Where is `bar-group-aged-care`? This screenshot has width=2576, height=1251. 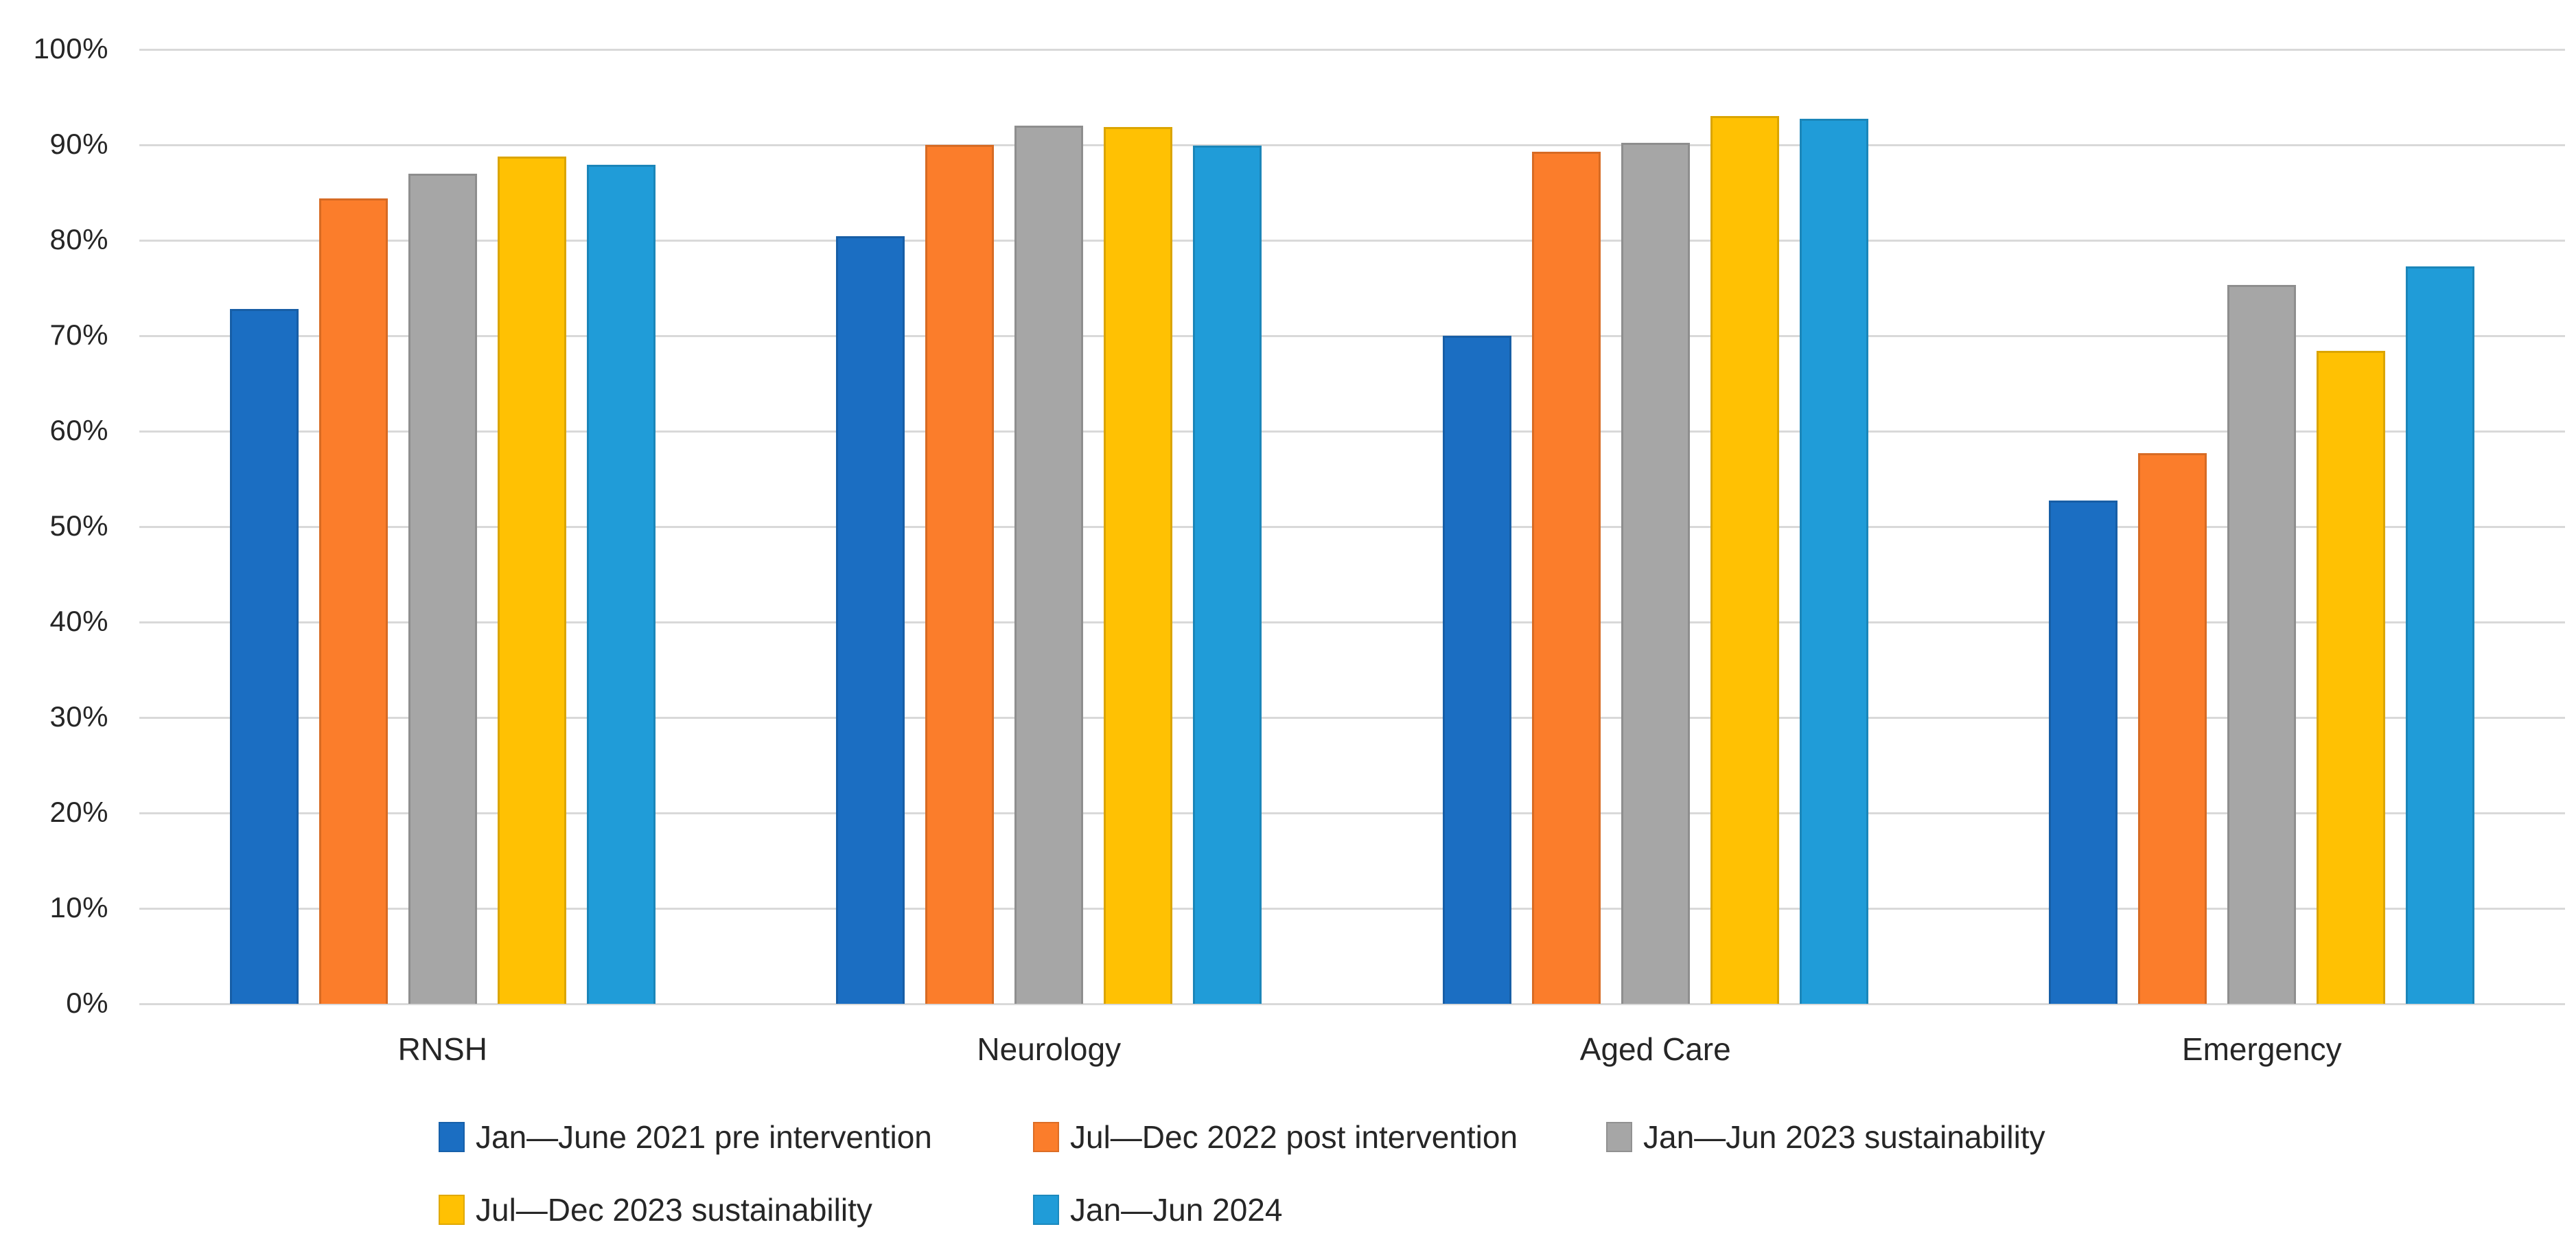
bar-group-aged-care is located at coordinates (1655, 526).